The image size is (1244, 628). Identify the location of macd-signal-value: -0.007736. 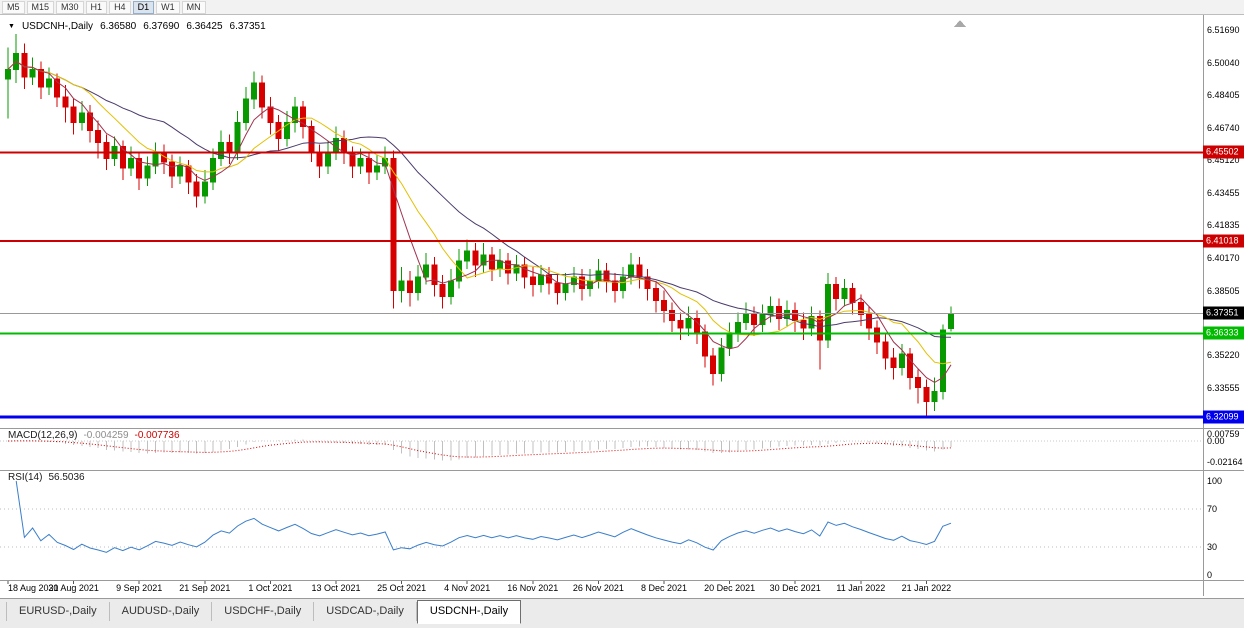
(157, 435).